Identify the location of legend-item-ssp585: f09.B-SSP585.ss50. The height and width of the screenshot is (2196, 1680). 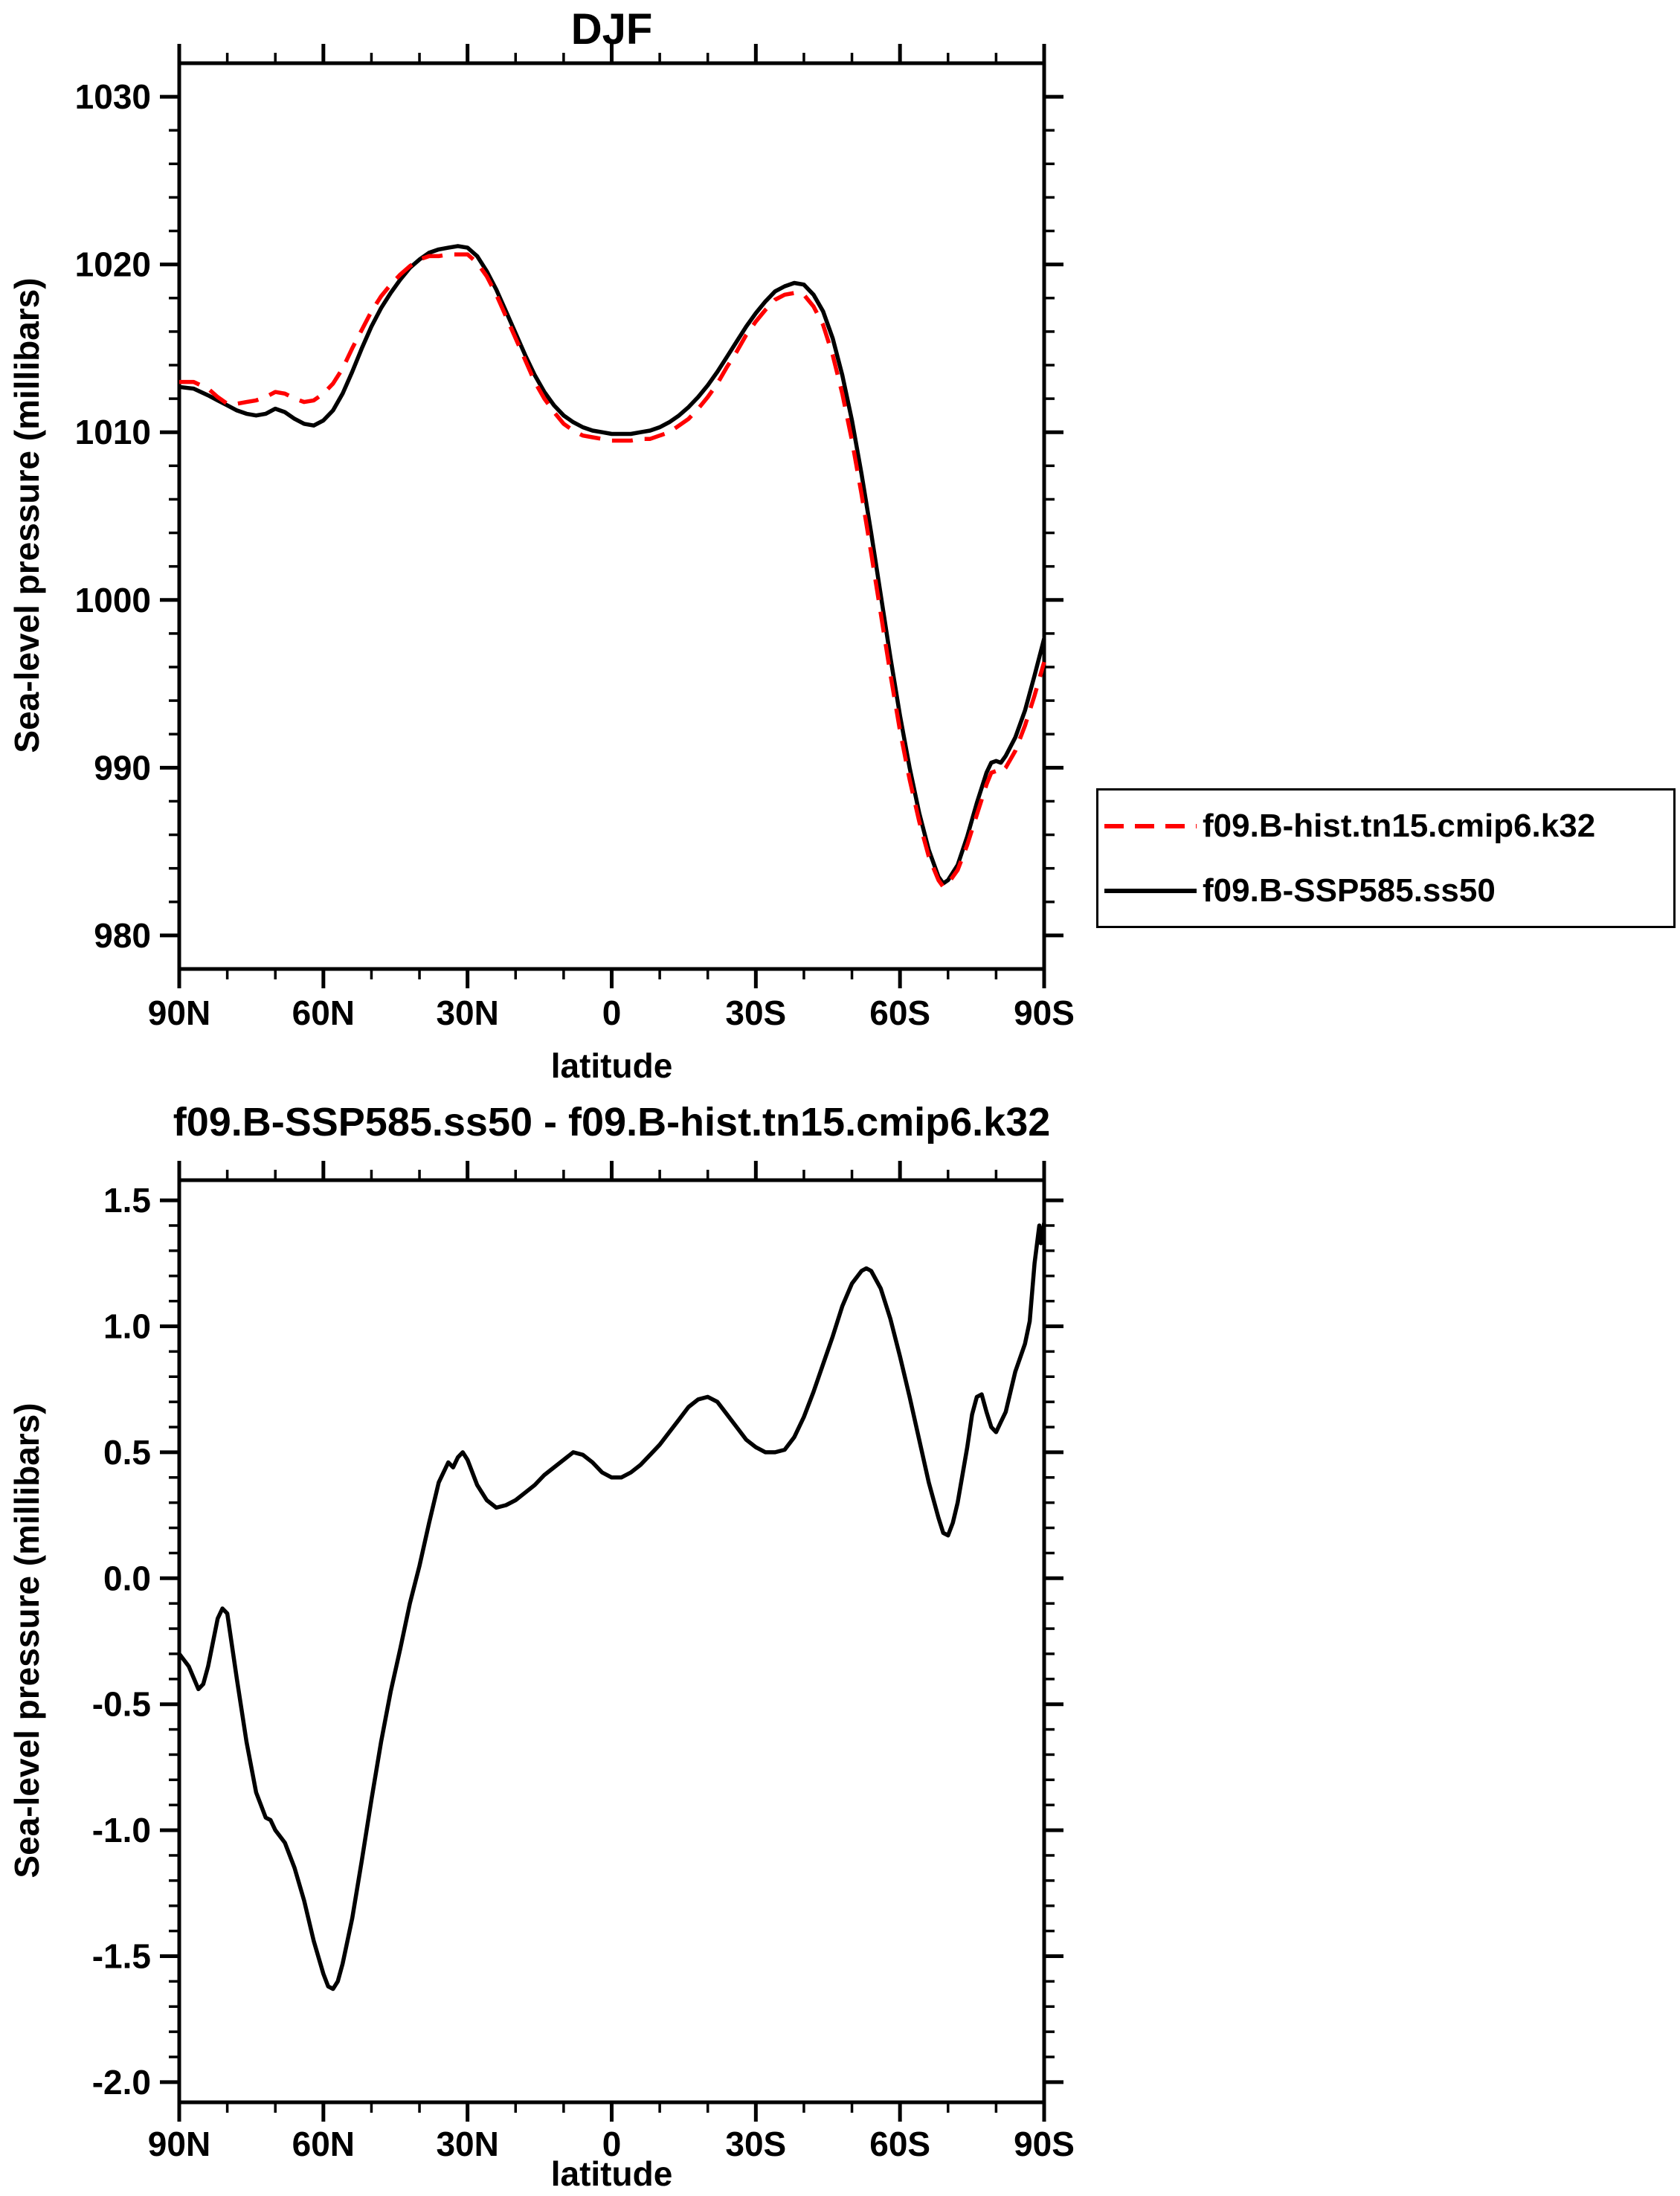
(1386, 891).